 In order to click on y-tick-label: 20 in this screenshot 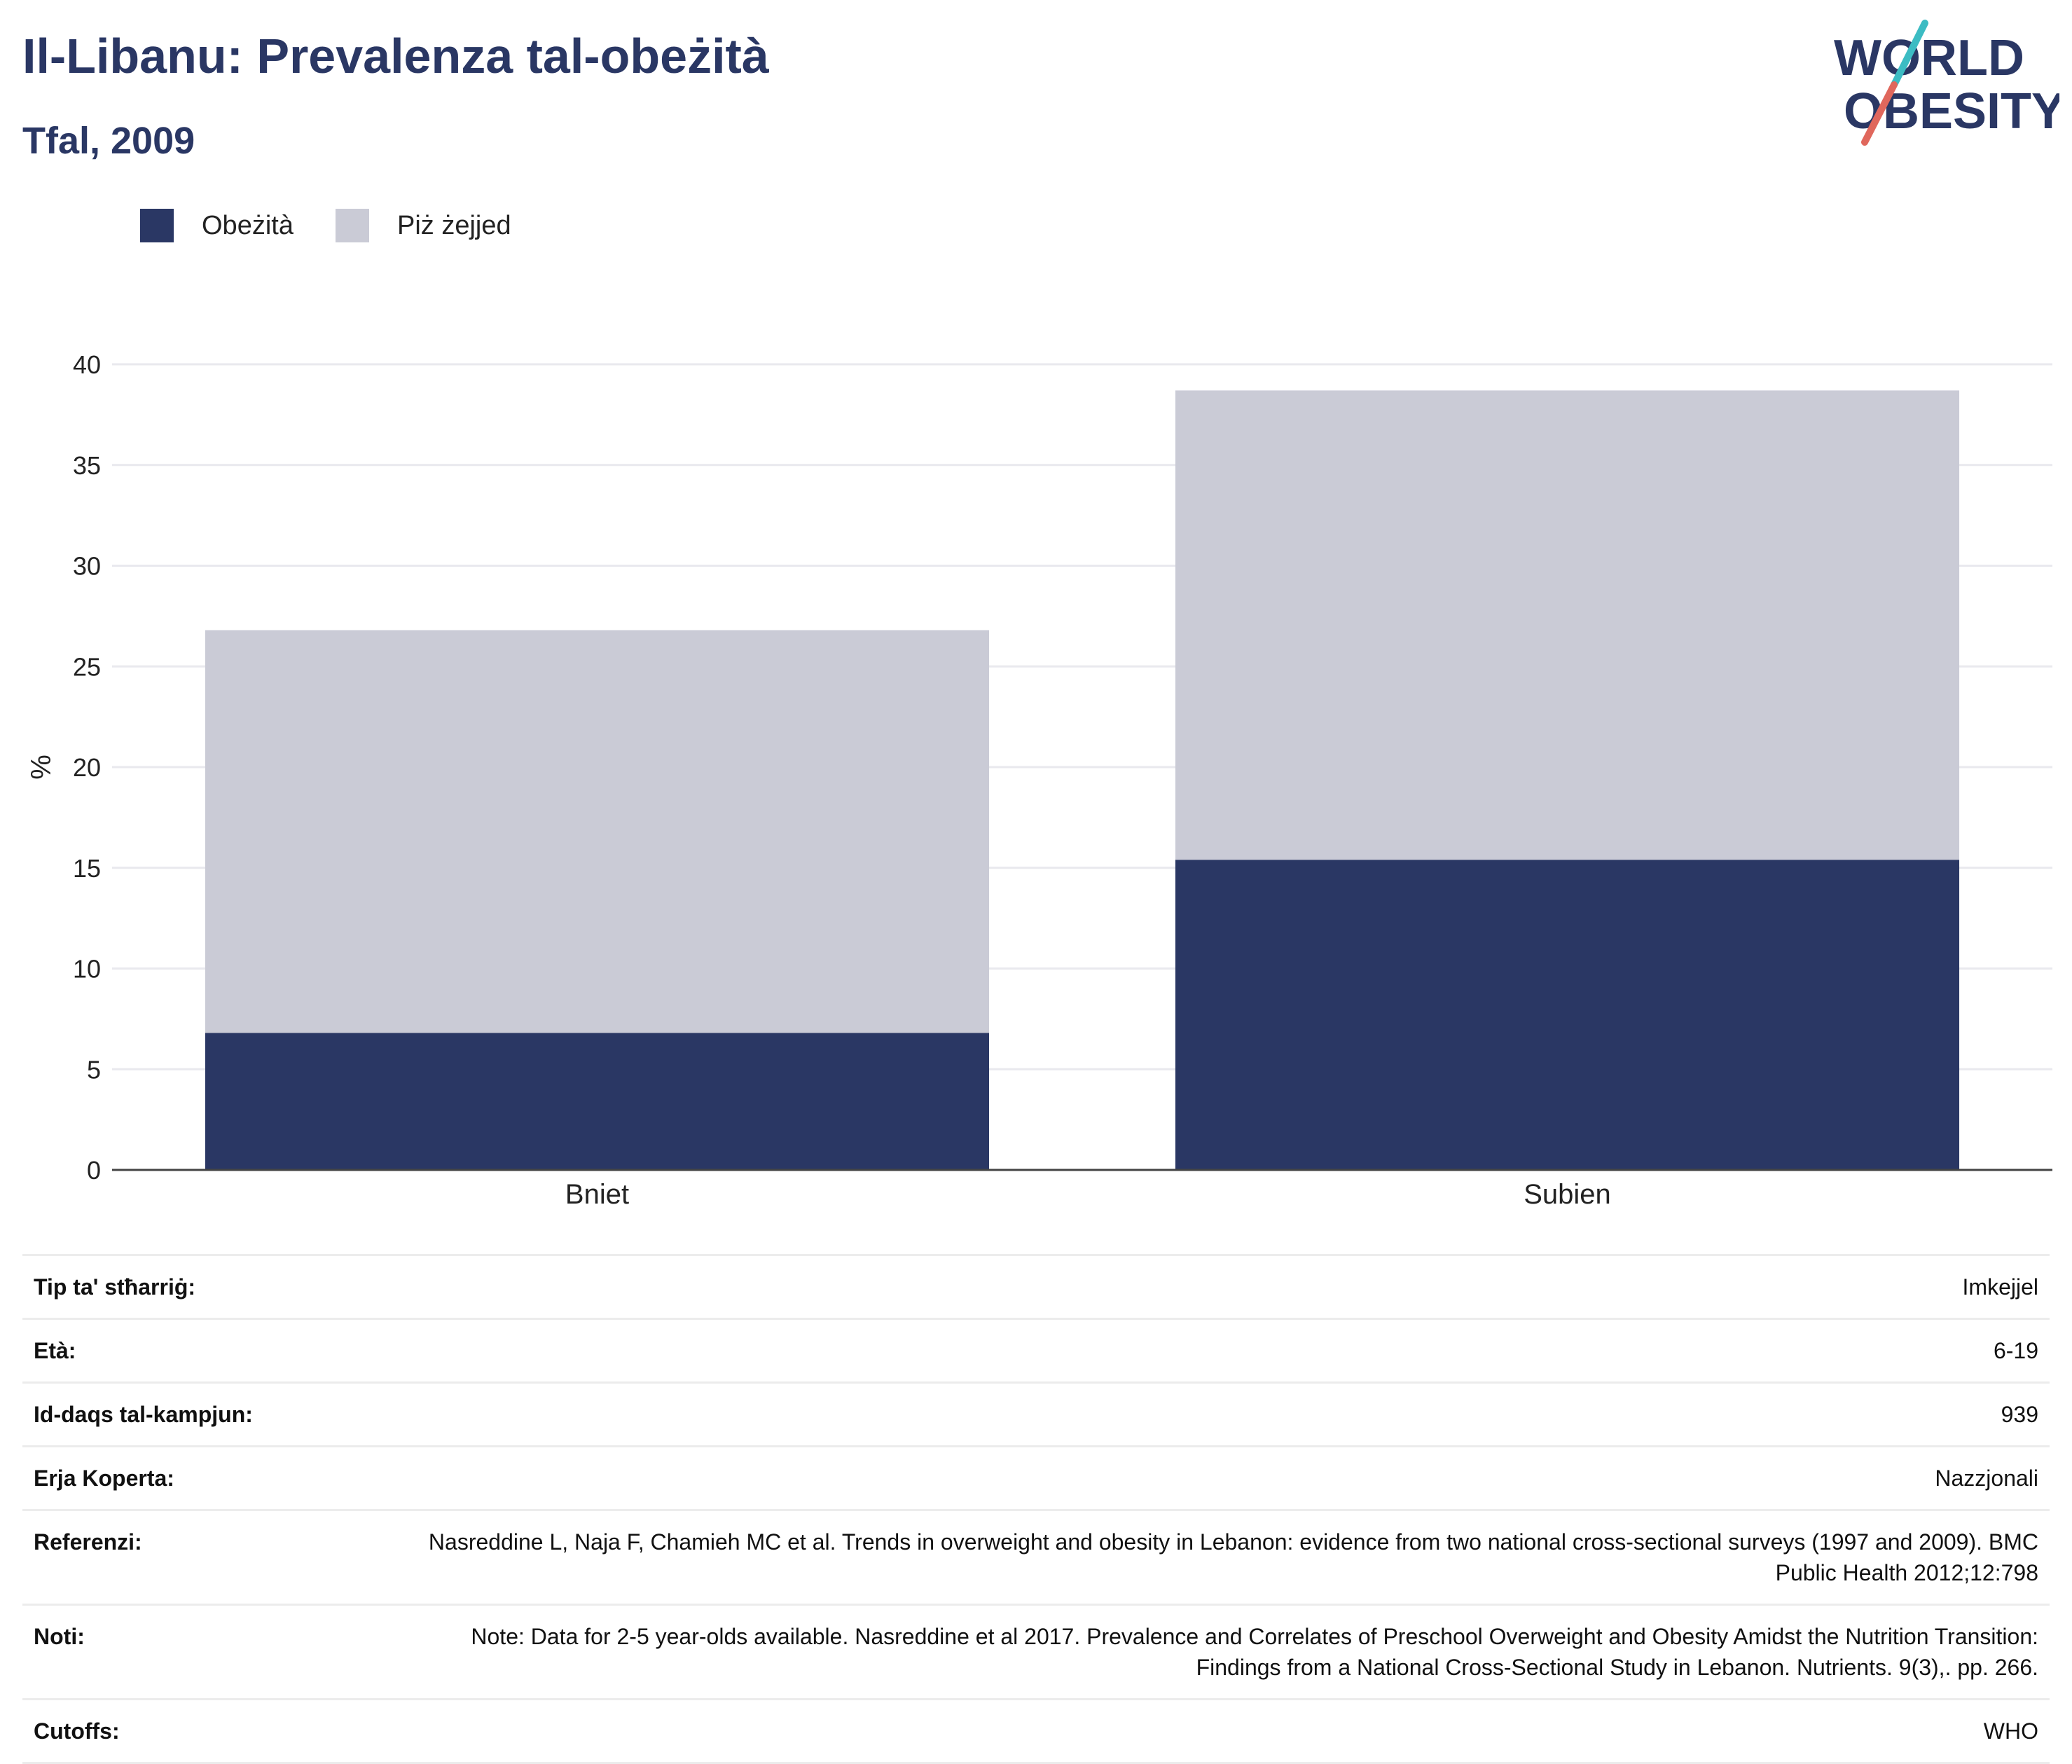, I will do `click(87, 768)`.